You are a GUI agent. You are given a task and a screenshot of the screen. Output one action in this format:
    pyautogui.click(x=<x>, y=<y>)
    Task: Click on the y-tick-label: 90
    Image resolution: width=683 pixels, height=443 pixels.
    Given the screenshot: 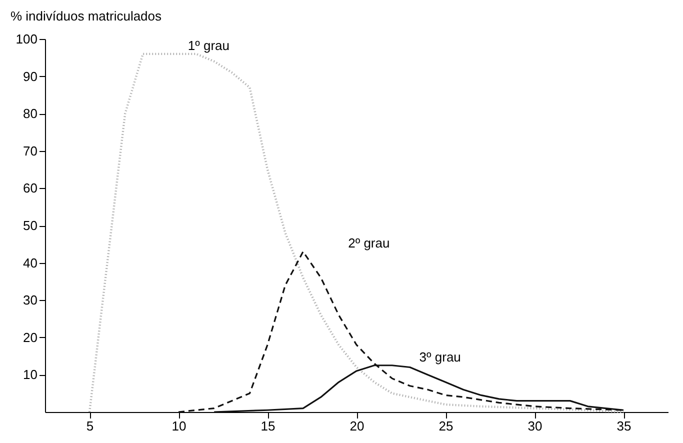 What is the action you would take?
    pyautogui.click(x=30, y=76)
    